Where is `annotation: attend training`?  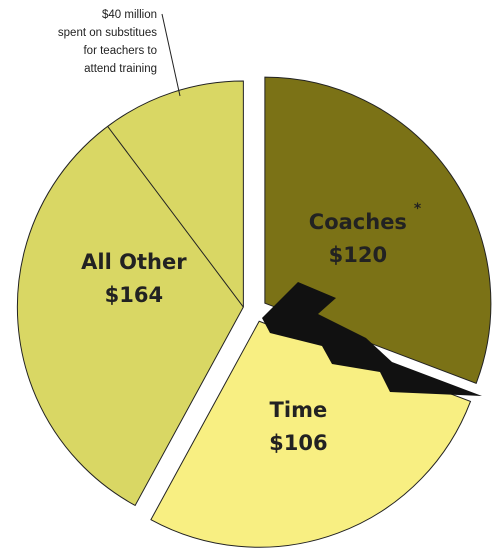 annotation: attend training is located at coordinates (120, 69).